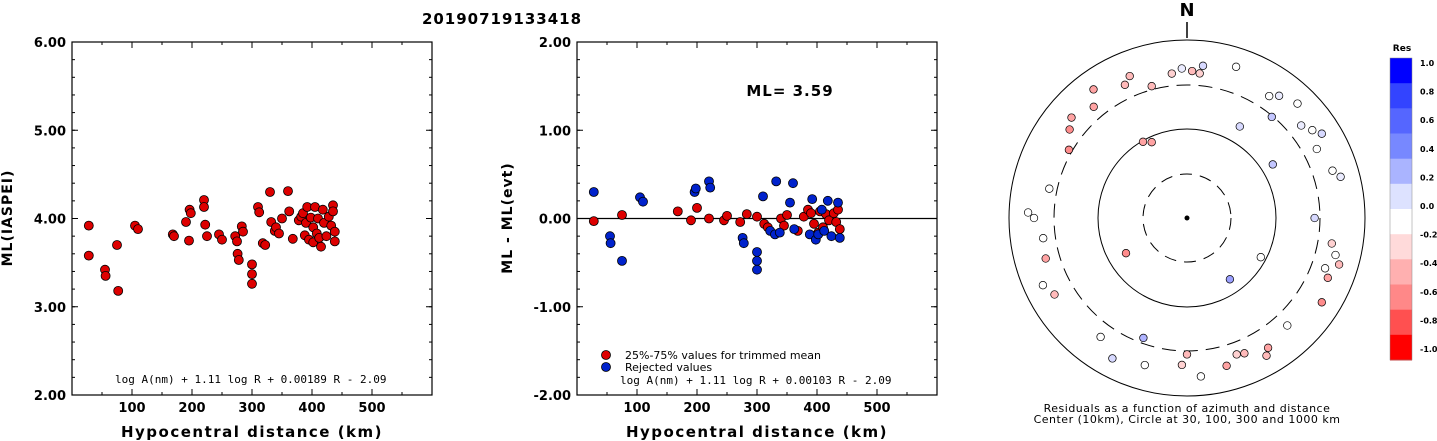 This screenshot has height=441, width=1437. What do you see at coordinates (1428, 292) in the screenshot?
I see `colorbar-label: -0.6` at bounding box center [1428, 292].